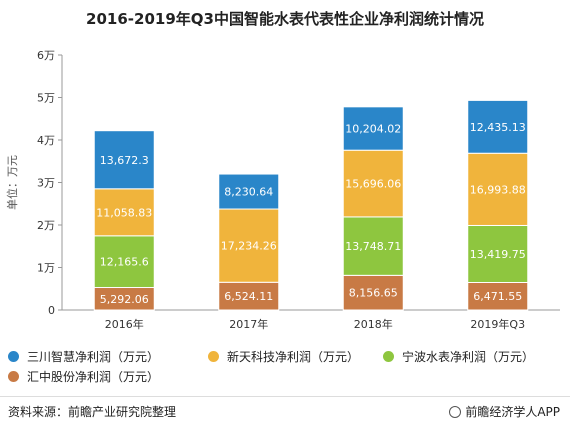 Image resolution: width=570 pixels, height=427 pixels. Describe the element at coordinates (455, 411) in the screenshot. I see `copyright-icon` at that location.